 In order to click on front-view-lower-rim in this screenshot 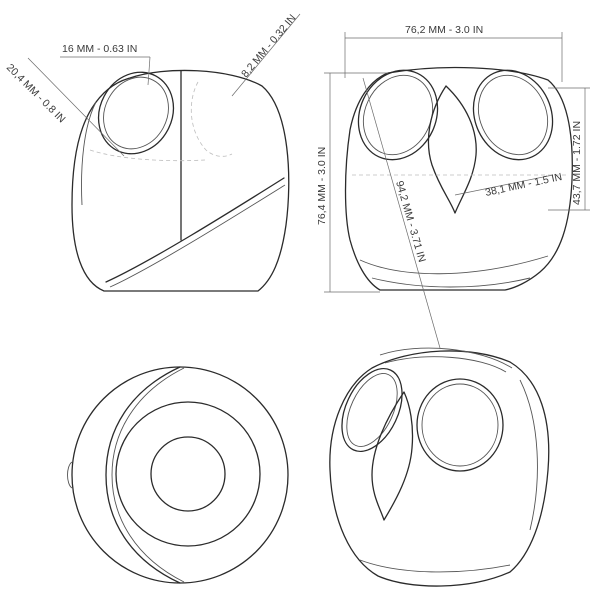, I will do `click(454, 265)`.